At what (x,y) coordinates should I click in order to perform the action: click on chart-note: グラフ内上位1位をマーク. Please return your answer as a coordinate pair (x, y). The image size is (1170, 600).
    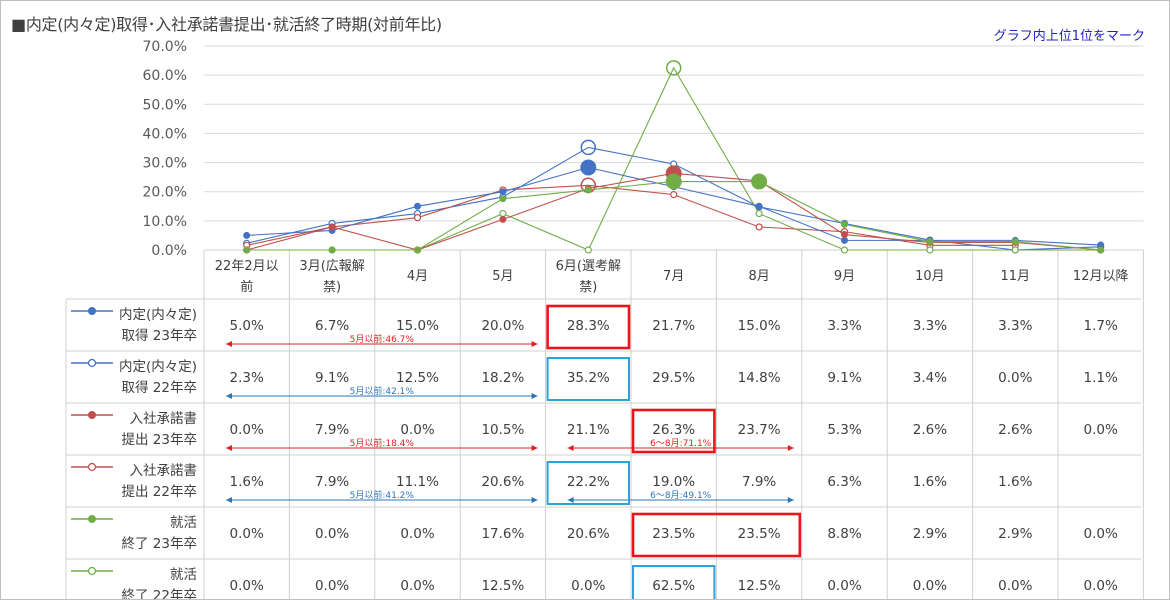
    Looking at the image, I should click on (1069, 36).